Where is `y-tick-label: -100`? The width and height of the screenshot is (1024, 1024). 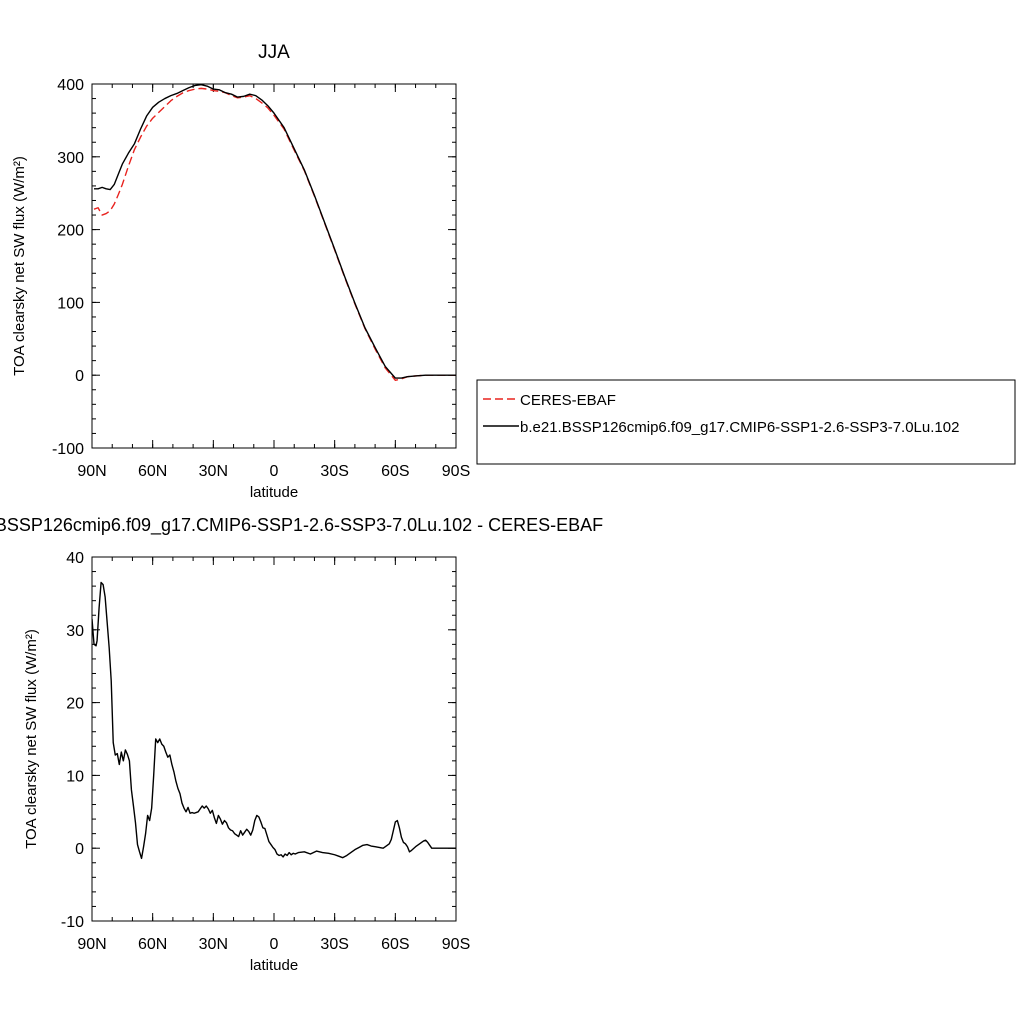
y-tick-label: -100 is located at coordinates (68, 449).